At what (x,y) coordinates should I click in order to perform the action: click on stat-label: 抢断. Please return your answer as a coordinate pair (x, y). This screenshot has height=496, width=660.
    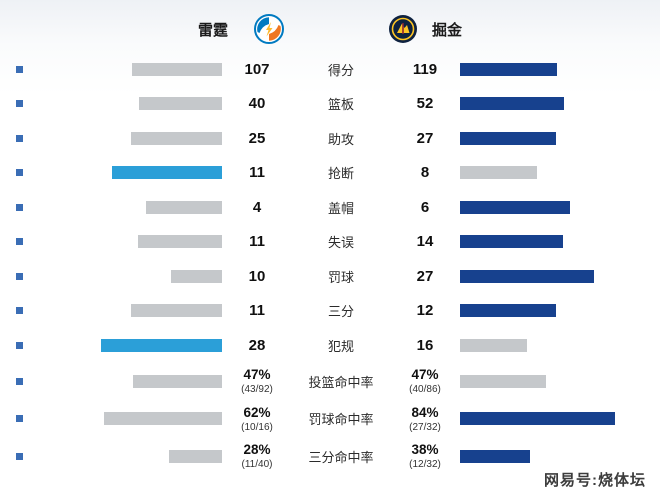
    Looking at the image, I should click on (340, 174).